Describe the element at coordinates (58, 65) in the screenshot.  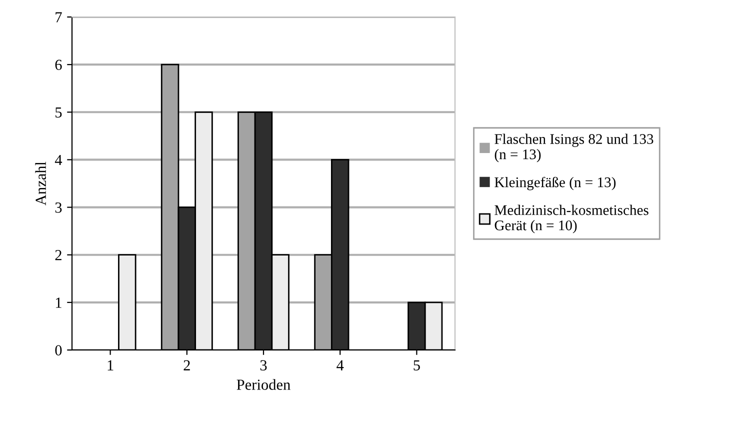
I see `y-tick-label: 6` at that location.